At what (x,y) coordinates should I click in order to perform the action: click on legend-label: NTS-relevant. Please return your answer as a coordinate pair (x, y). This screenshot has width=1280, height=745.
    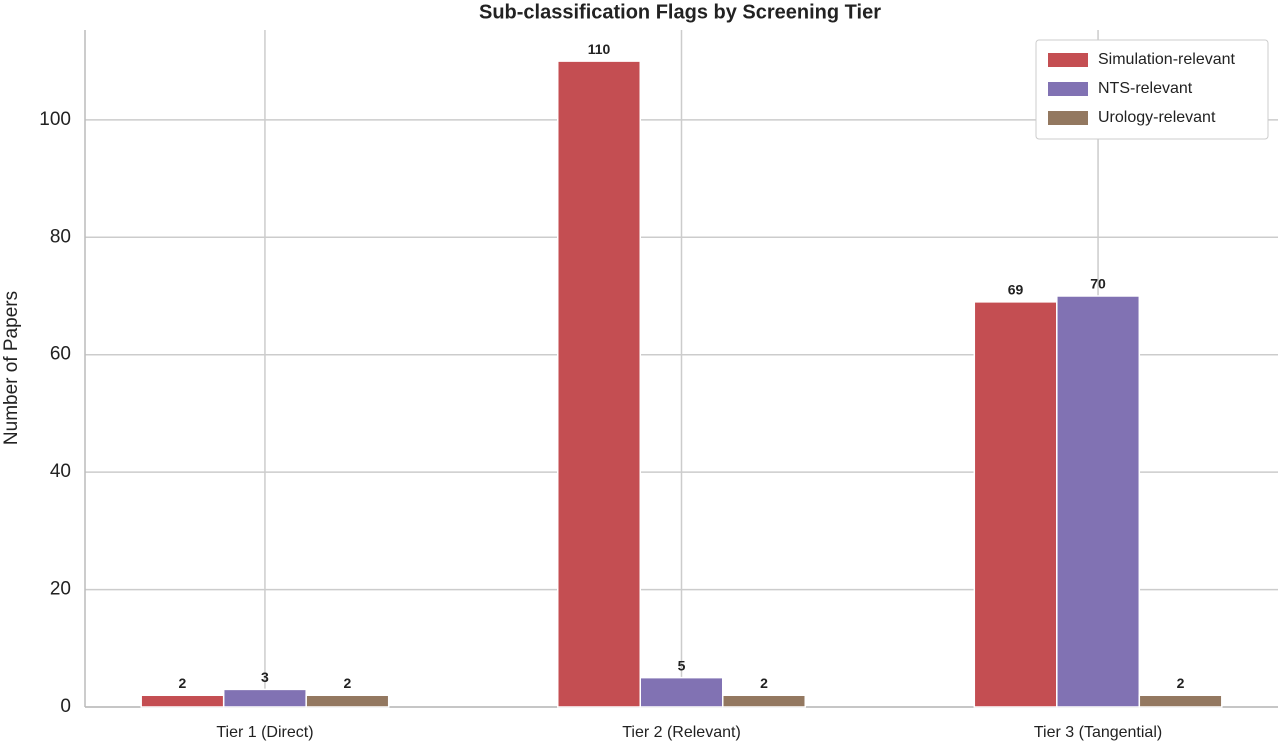
    Looking at the image, I should click on (1145, 88).